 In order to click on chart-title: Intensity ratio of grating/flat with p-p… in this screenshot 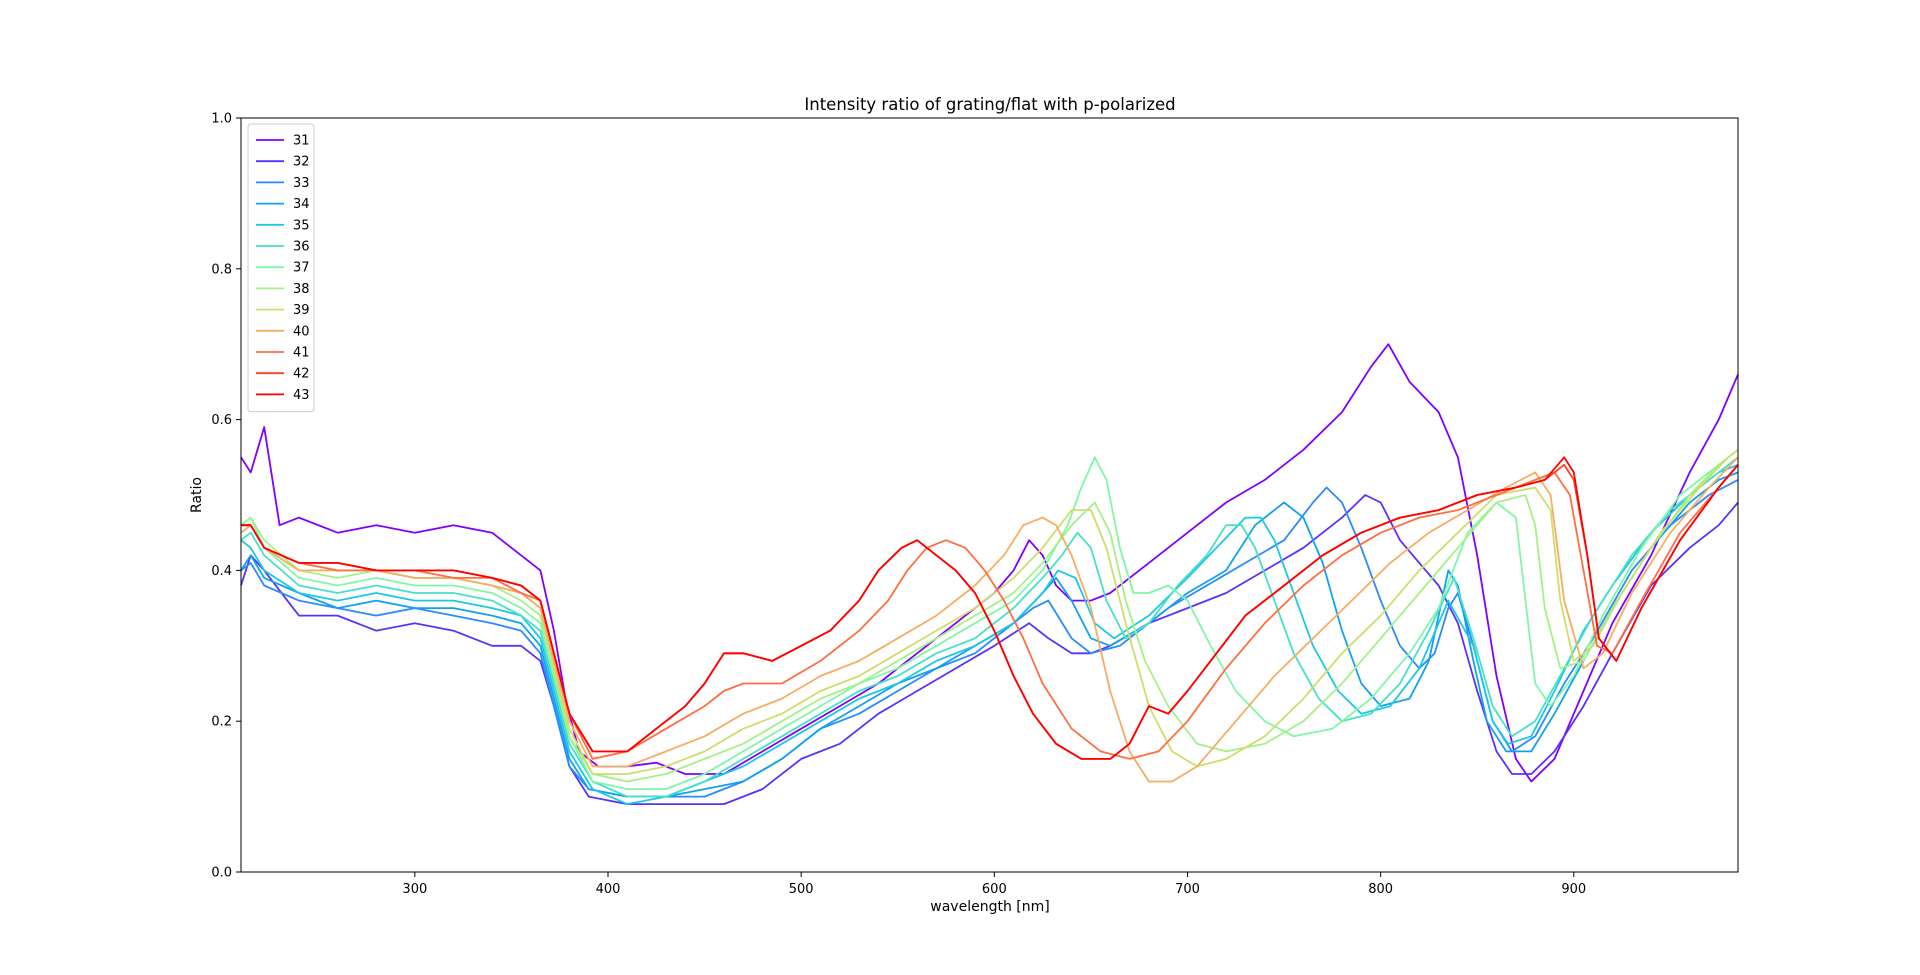, I will do `click(989, 104)`.